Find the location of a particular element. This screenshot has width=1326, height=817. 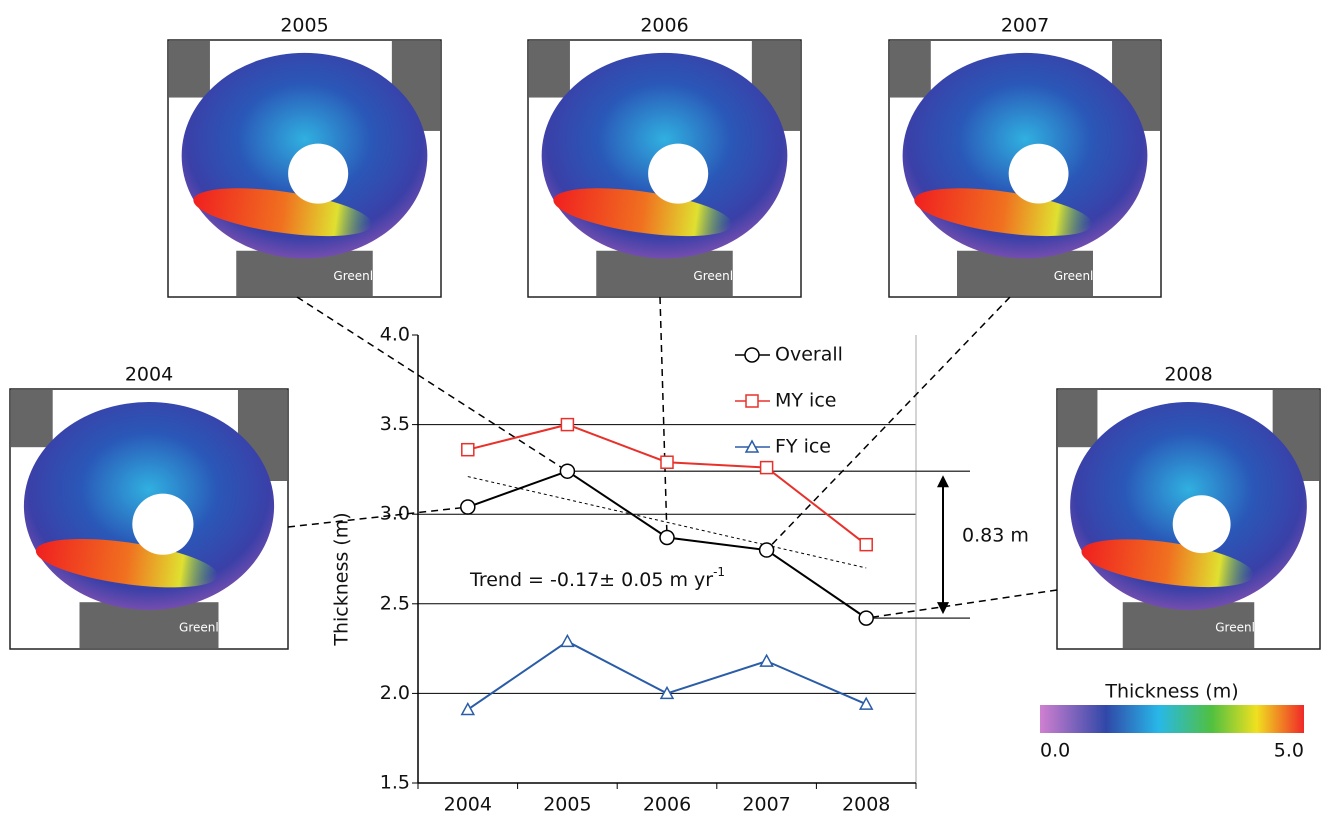

y-tick-label: 2.5 is located at coordinates (395, 603).